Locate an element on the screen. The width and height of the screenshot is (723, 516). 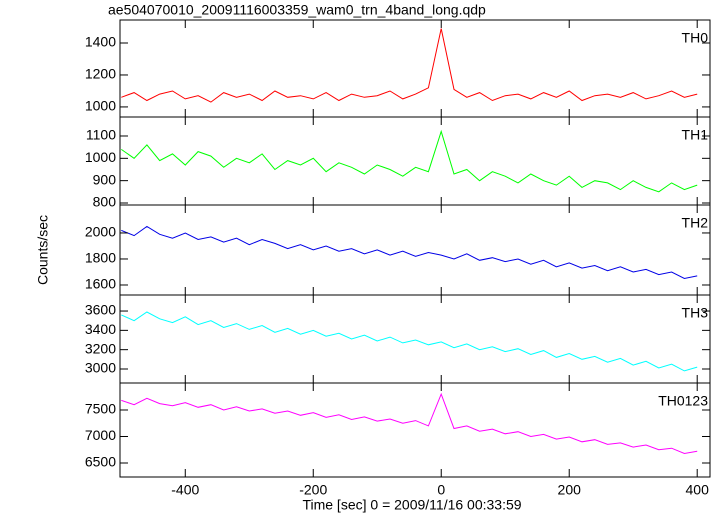
y-tick-label: 1100 is located at coordinates (101, 135).